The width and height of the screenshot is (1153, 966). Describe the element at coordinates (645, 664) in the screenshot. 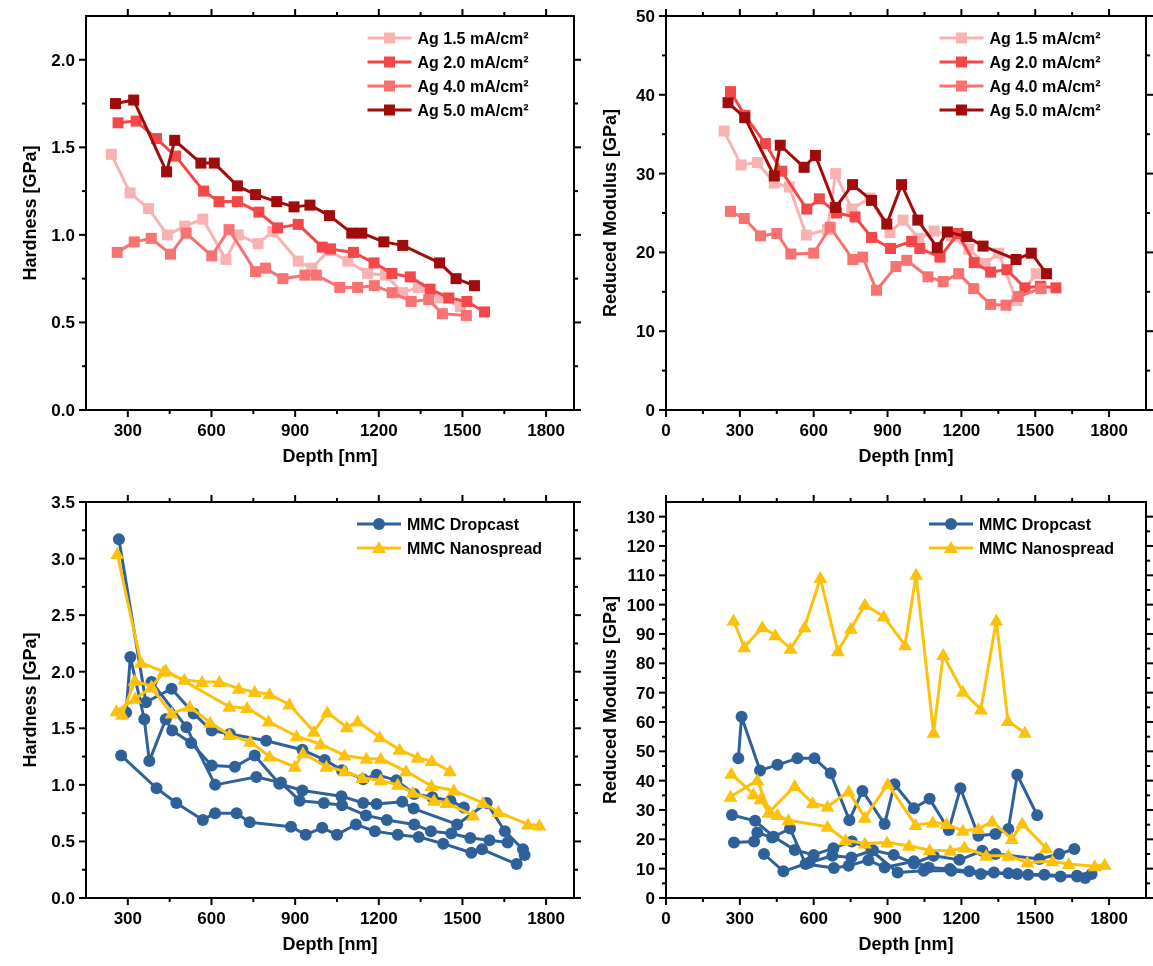

I see `y-tick-label: 80` at that location.